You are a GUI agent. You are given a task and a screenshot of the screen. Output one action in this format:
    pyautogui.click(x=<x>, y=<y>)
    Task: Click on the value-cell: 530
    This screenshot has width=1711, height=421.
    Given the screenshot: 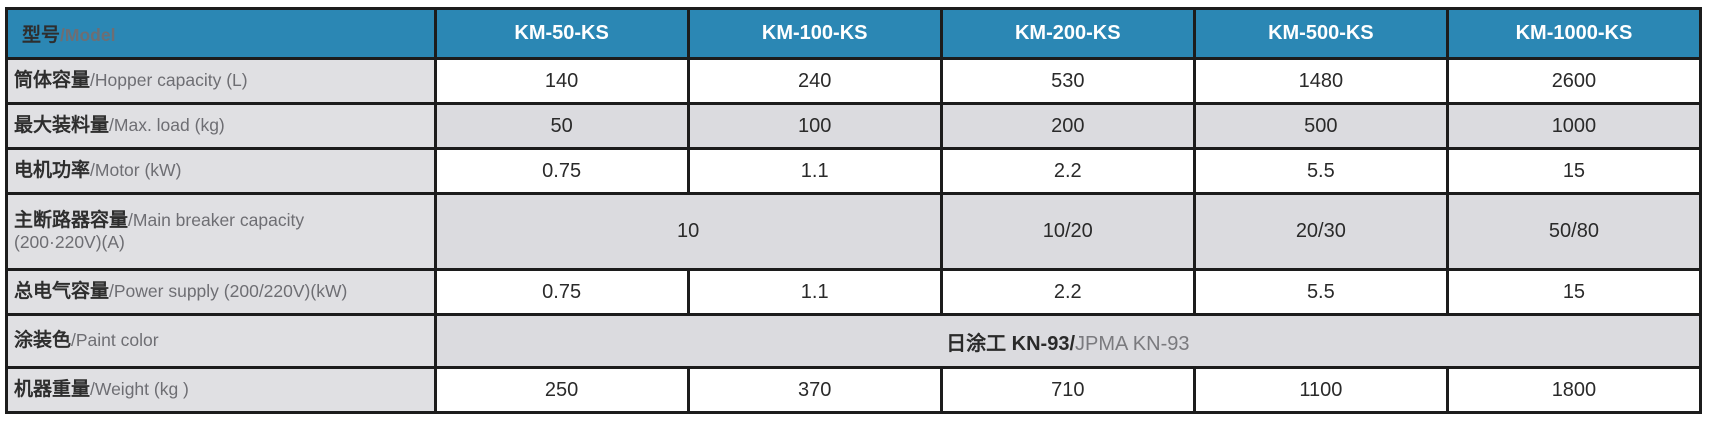 What is the action you would take?
    pyautogui.click(x=1067, y=81)
    